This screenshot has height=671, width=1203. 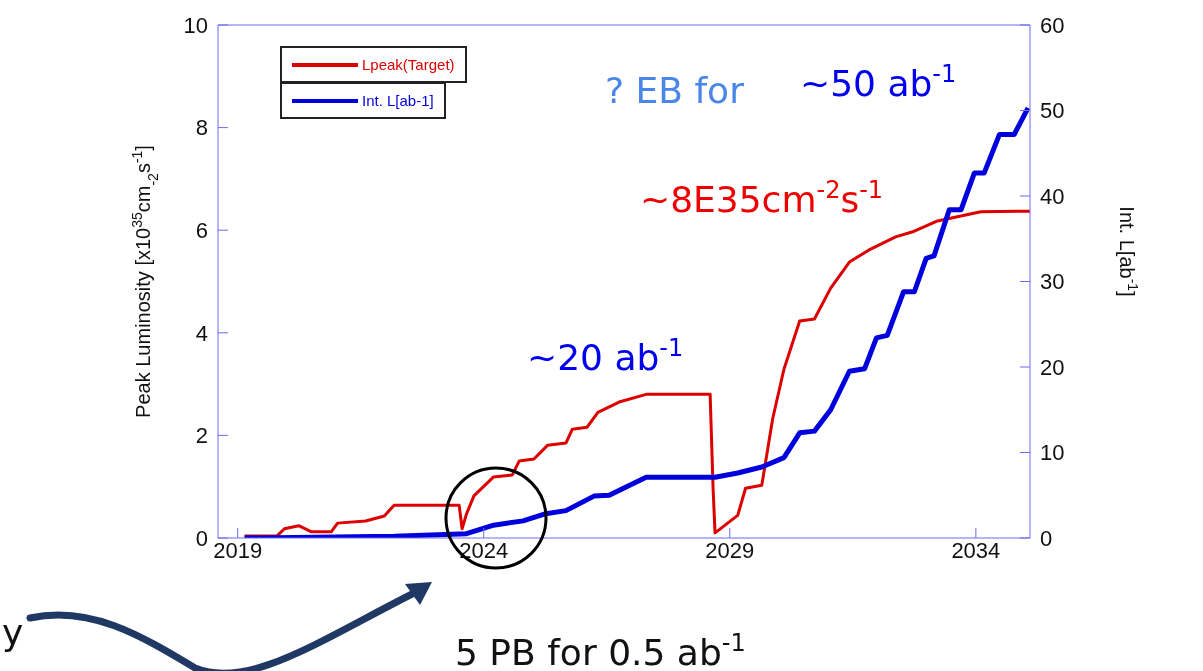 What do you see at coordinates (201, 538) in the screenshot?
I see `y-tick-label: 0` at bounding box center [201, 538].